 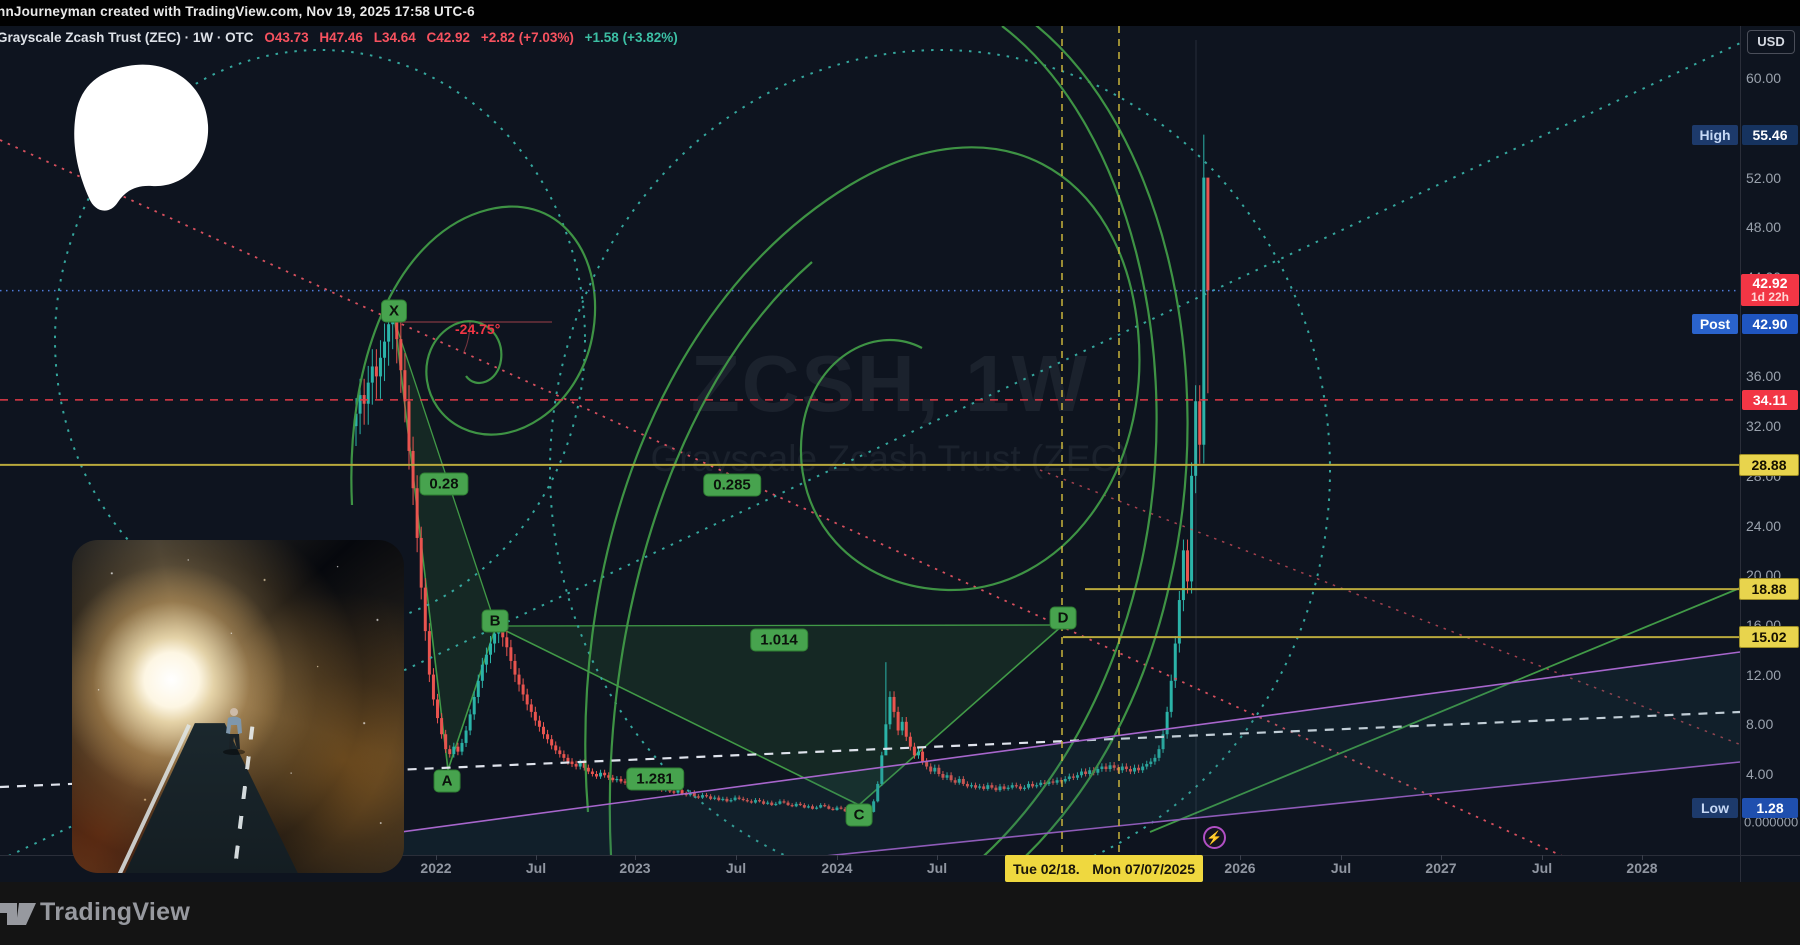 I want to click on price-tick: 4.00, so click(x=1760, y=774).